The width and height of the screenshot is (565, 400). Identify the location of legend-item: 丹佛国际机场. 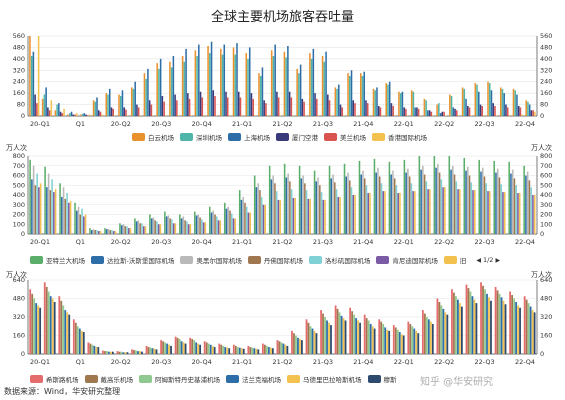
(275, 260).